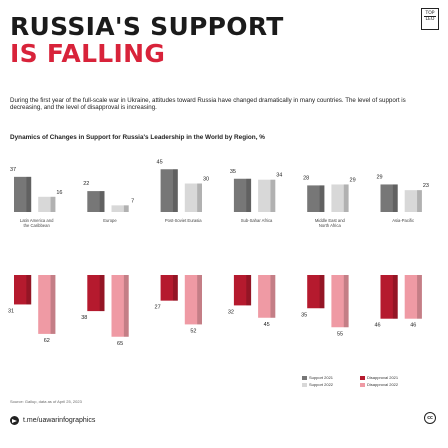 The width and height of the screenshot is (448, 448). What do you see at coordinates (379, 177) in the screenshot?
I see `label-support-2021-5: 29` at bounding box center [379, 177].